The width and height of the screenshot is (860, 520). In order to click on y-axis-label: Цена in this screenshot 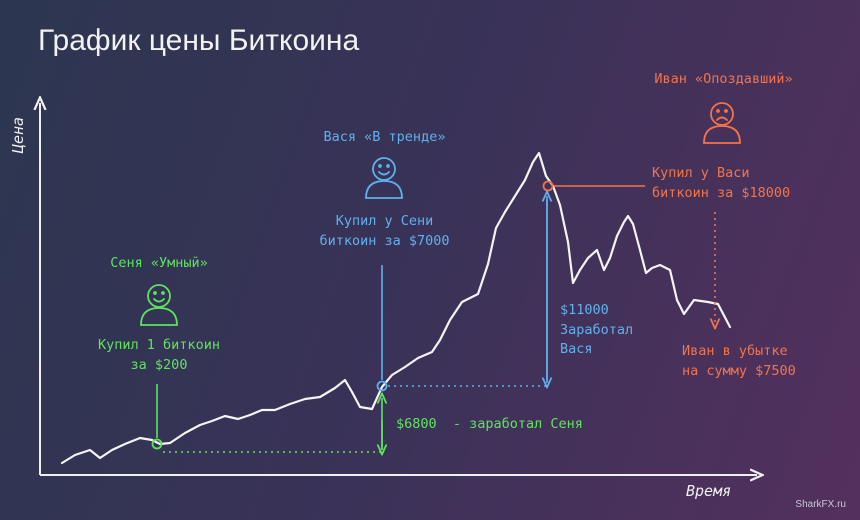, I will do `click(18, 135)`.